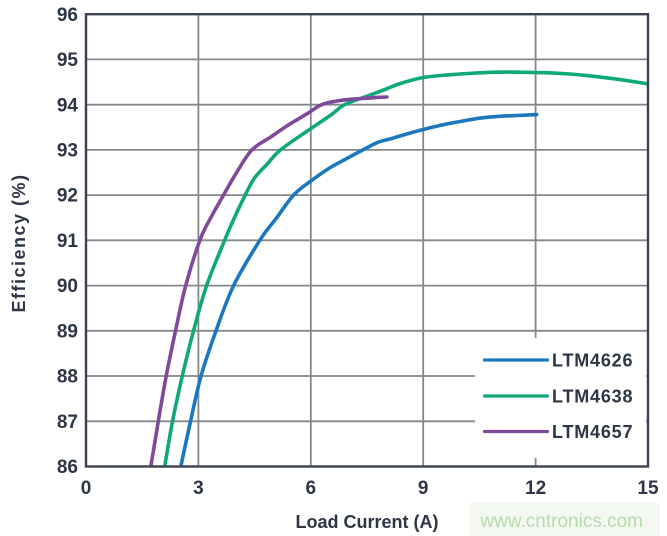  What do you see at coordinates (648, 488) in the screenshot?
I see `svg-text: 15` at bounding box center [648, 488].